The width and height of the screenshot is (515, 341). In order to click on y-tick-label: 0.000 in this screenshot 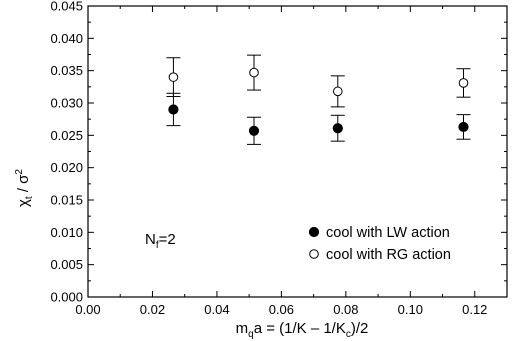, I will do `click(66, 297)`.